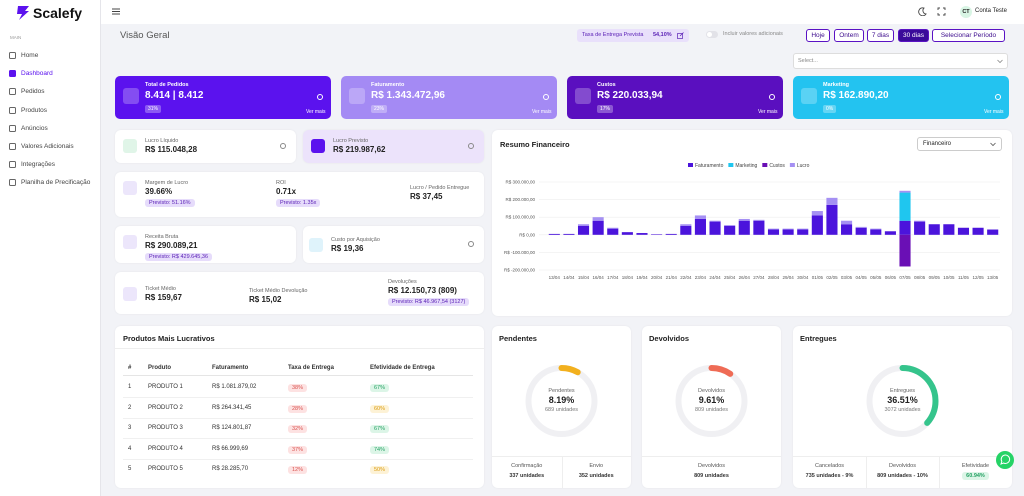 This screenshot has width=1024, height=496. What do you see at coordinates (849, 35) in the screenshot?
I see `period-button: Ontem` at bounding box center [849, 35].